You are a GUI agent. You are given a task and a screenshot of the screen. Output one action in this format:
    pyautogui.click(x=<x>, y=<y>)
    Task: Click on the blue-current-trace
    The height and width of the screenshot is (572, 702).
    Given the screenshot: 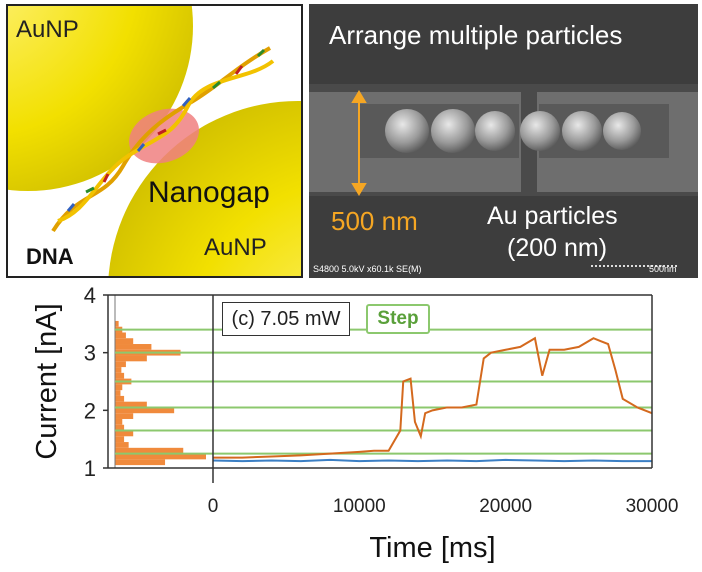 What is the action you would take?
    pyautogui.click(x=432, y=460)
    